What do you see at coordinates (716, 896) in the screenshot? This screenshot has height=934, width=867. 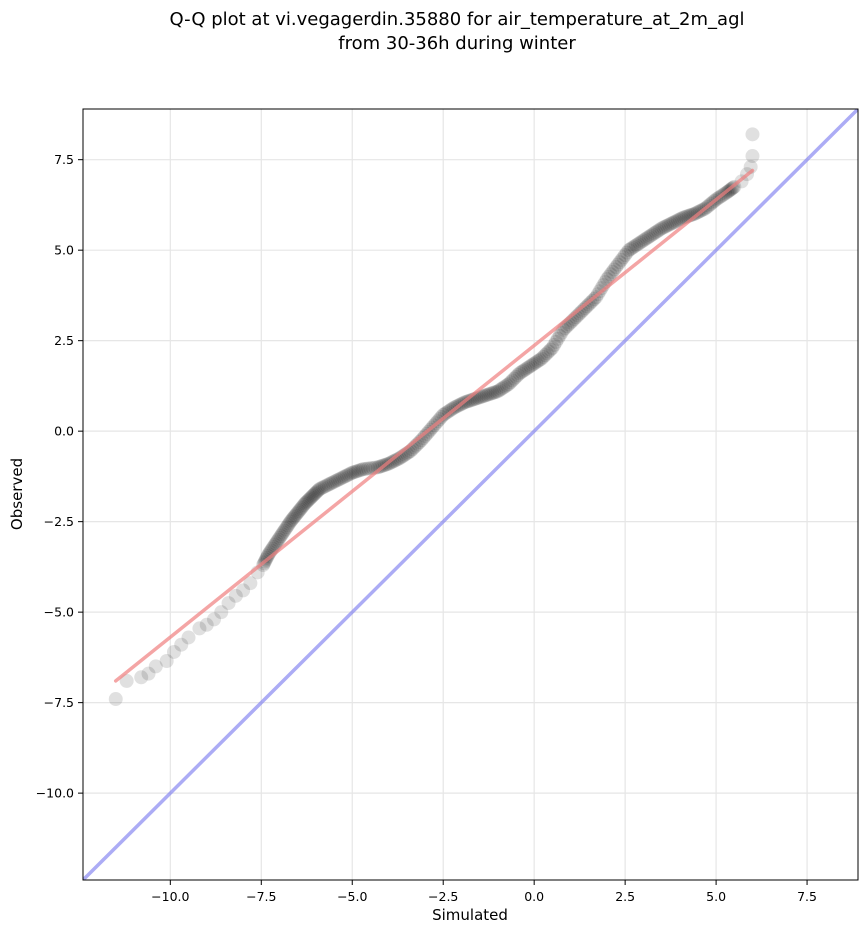 I see `x-tick-label: 5.0` at bounding box center [716, 896].